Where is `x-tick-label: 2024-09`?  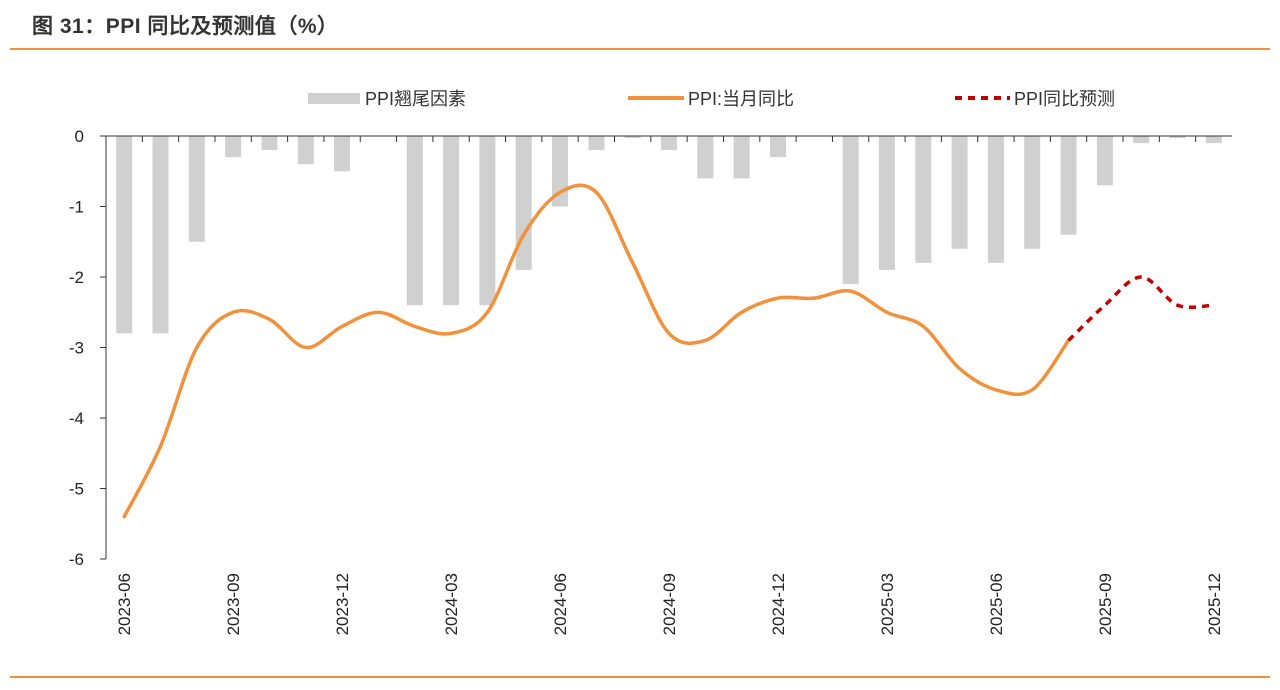
x-tick-label: 2024-09 is located at coordinates (669, 604).